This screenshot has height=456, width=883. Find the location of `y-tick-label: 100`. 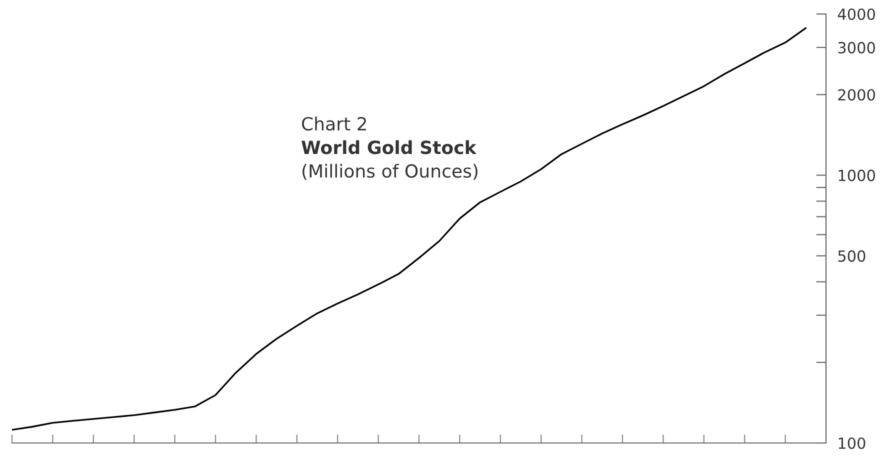

y-tick-label: 100 is located at coordinates (852, 443).